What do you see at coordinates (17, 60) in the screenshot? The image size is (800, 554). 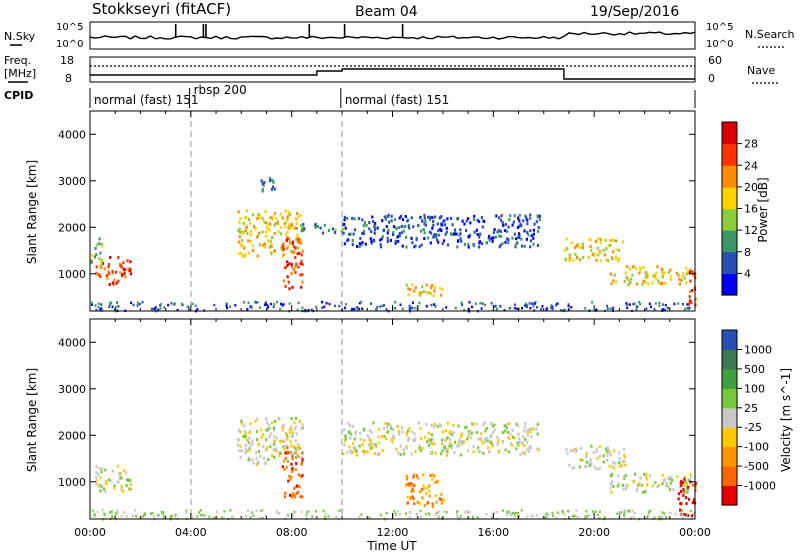 I see `freq-label: Freq.` at bounding box center [17, 60].